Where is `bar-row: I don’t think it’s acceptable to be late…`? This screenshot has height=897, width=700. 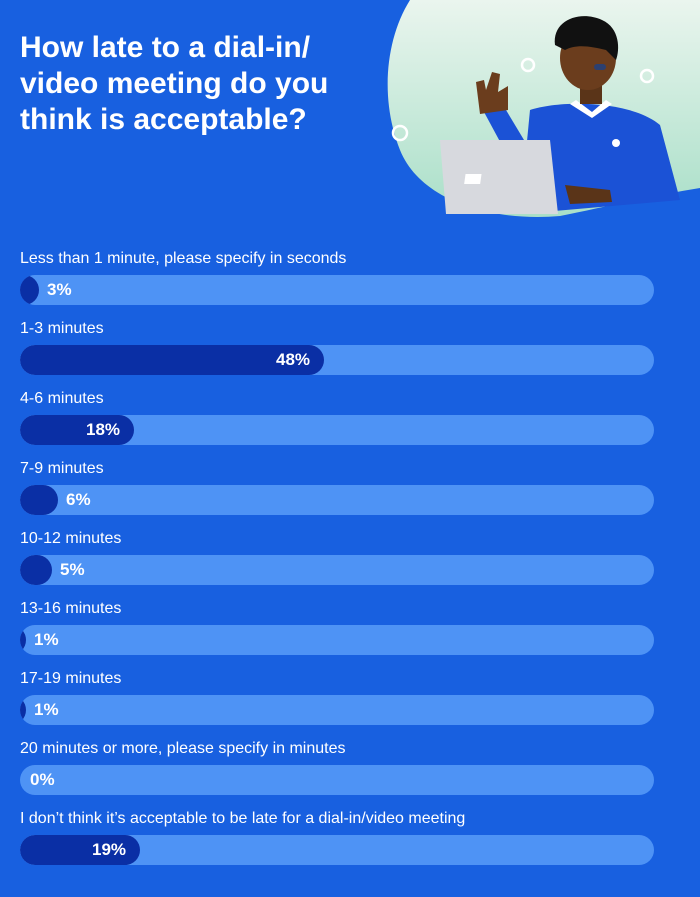
bar-row: I don’t think it’s acceptable to be late… is located at coordinates (337, 843).